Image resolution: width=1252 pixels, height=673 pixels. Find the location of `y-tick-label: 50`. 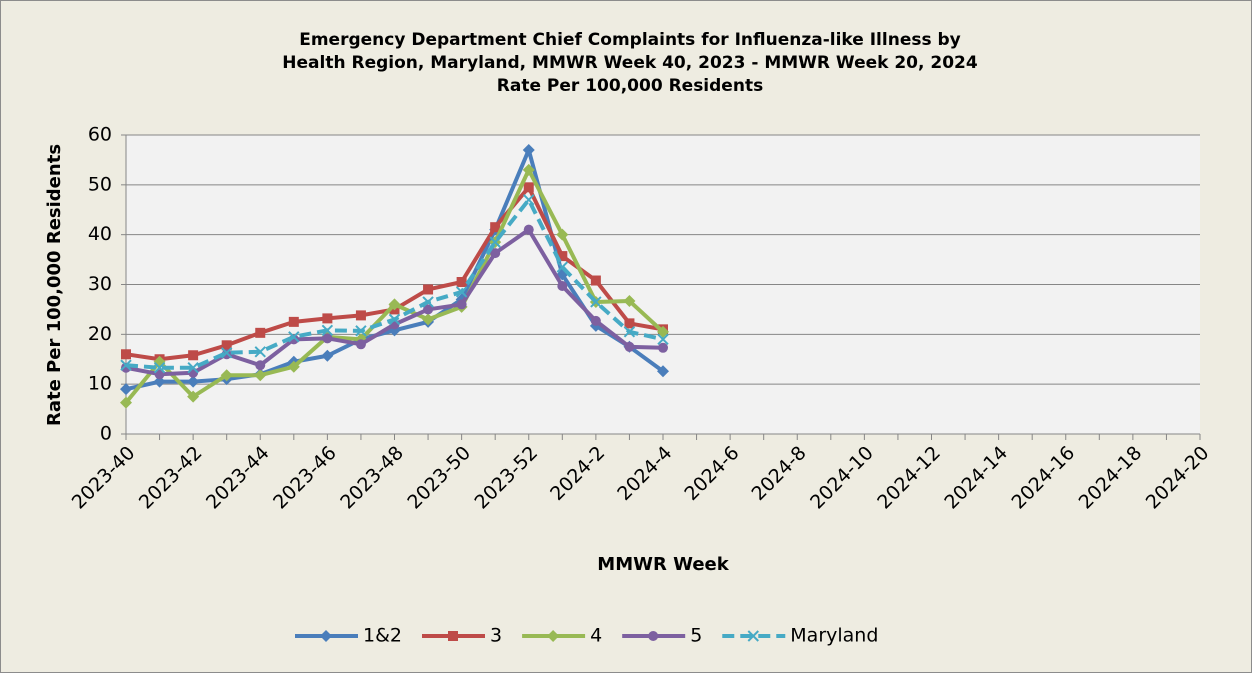

y-tick-label: 50 is located at coordinates (100, 184).